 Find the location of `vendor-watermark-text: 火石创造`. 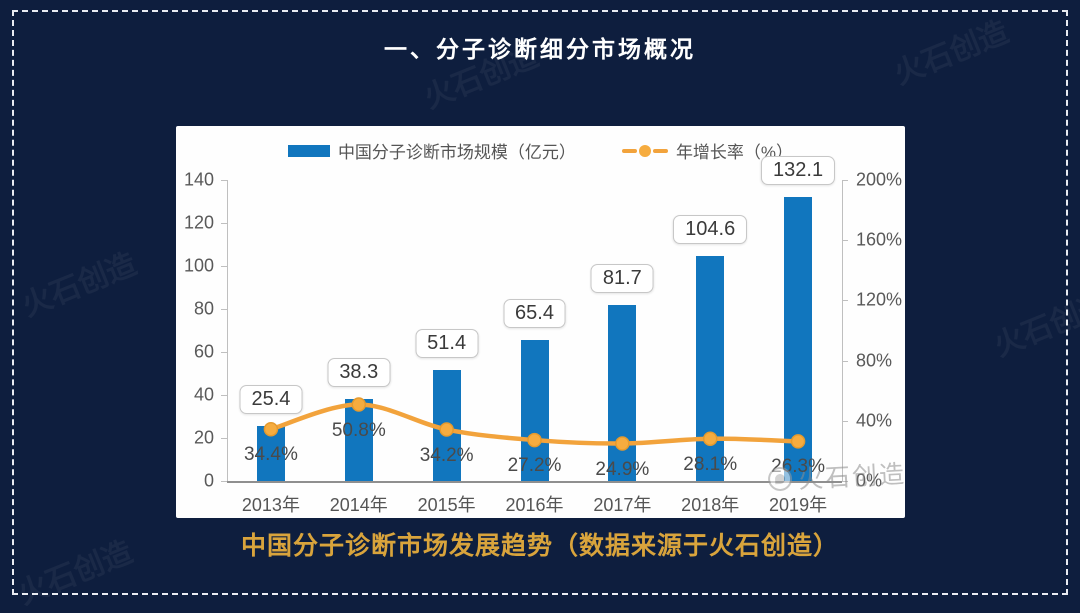

vendor-watermark-text: 火石创造 is located at coordinates (852, 477).